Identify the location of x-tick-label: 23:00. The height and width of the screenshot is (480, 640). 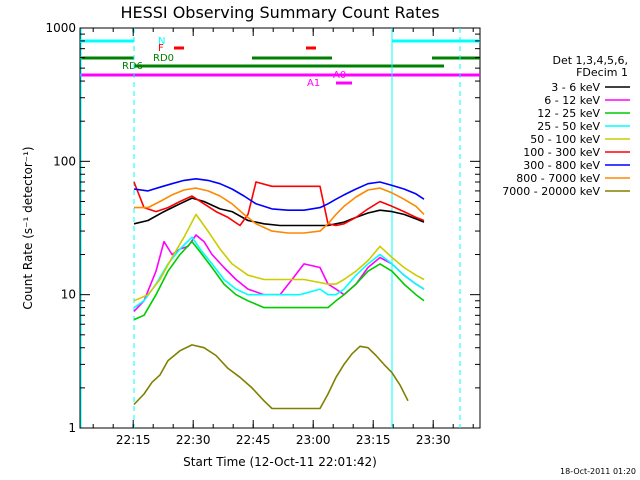
(313, 440).